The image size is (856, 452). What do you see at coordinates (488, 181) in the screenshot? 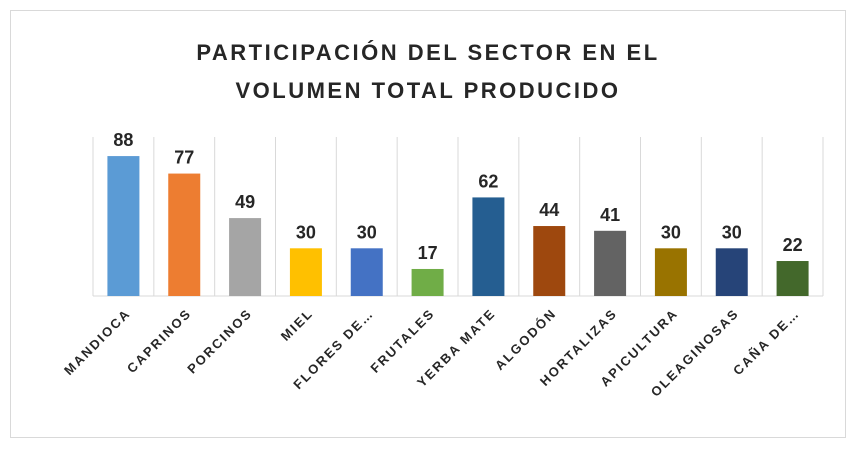
I see `data-label: 62` at bounding box center [488, 181].